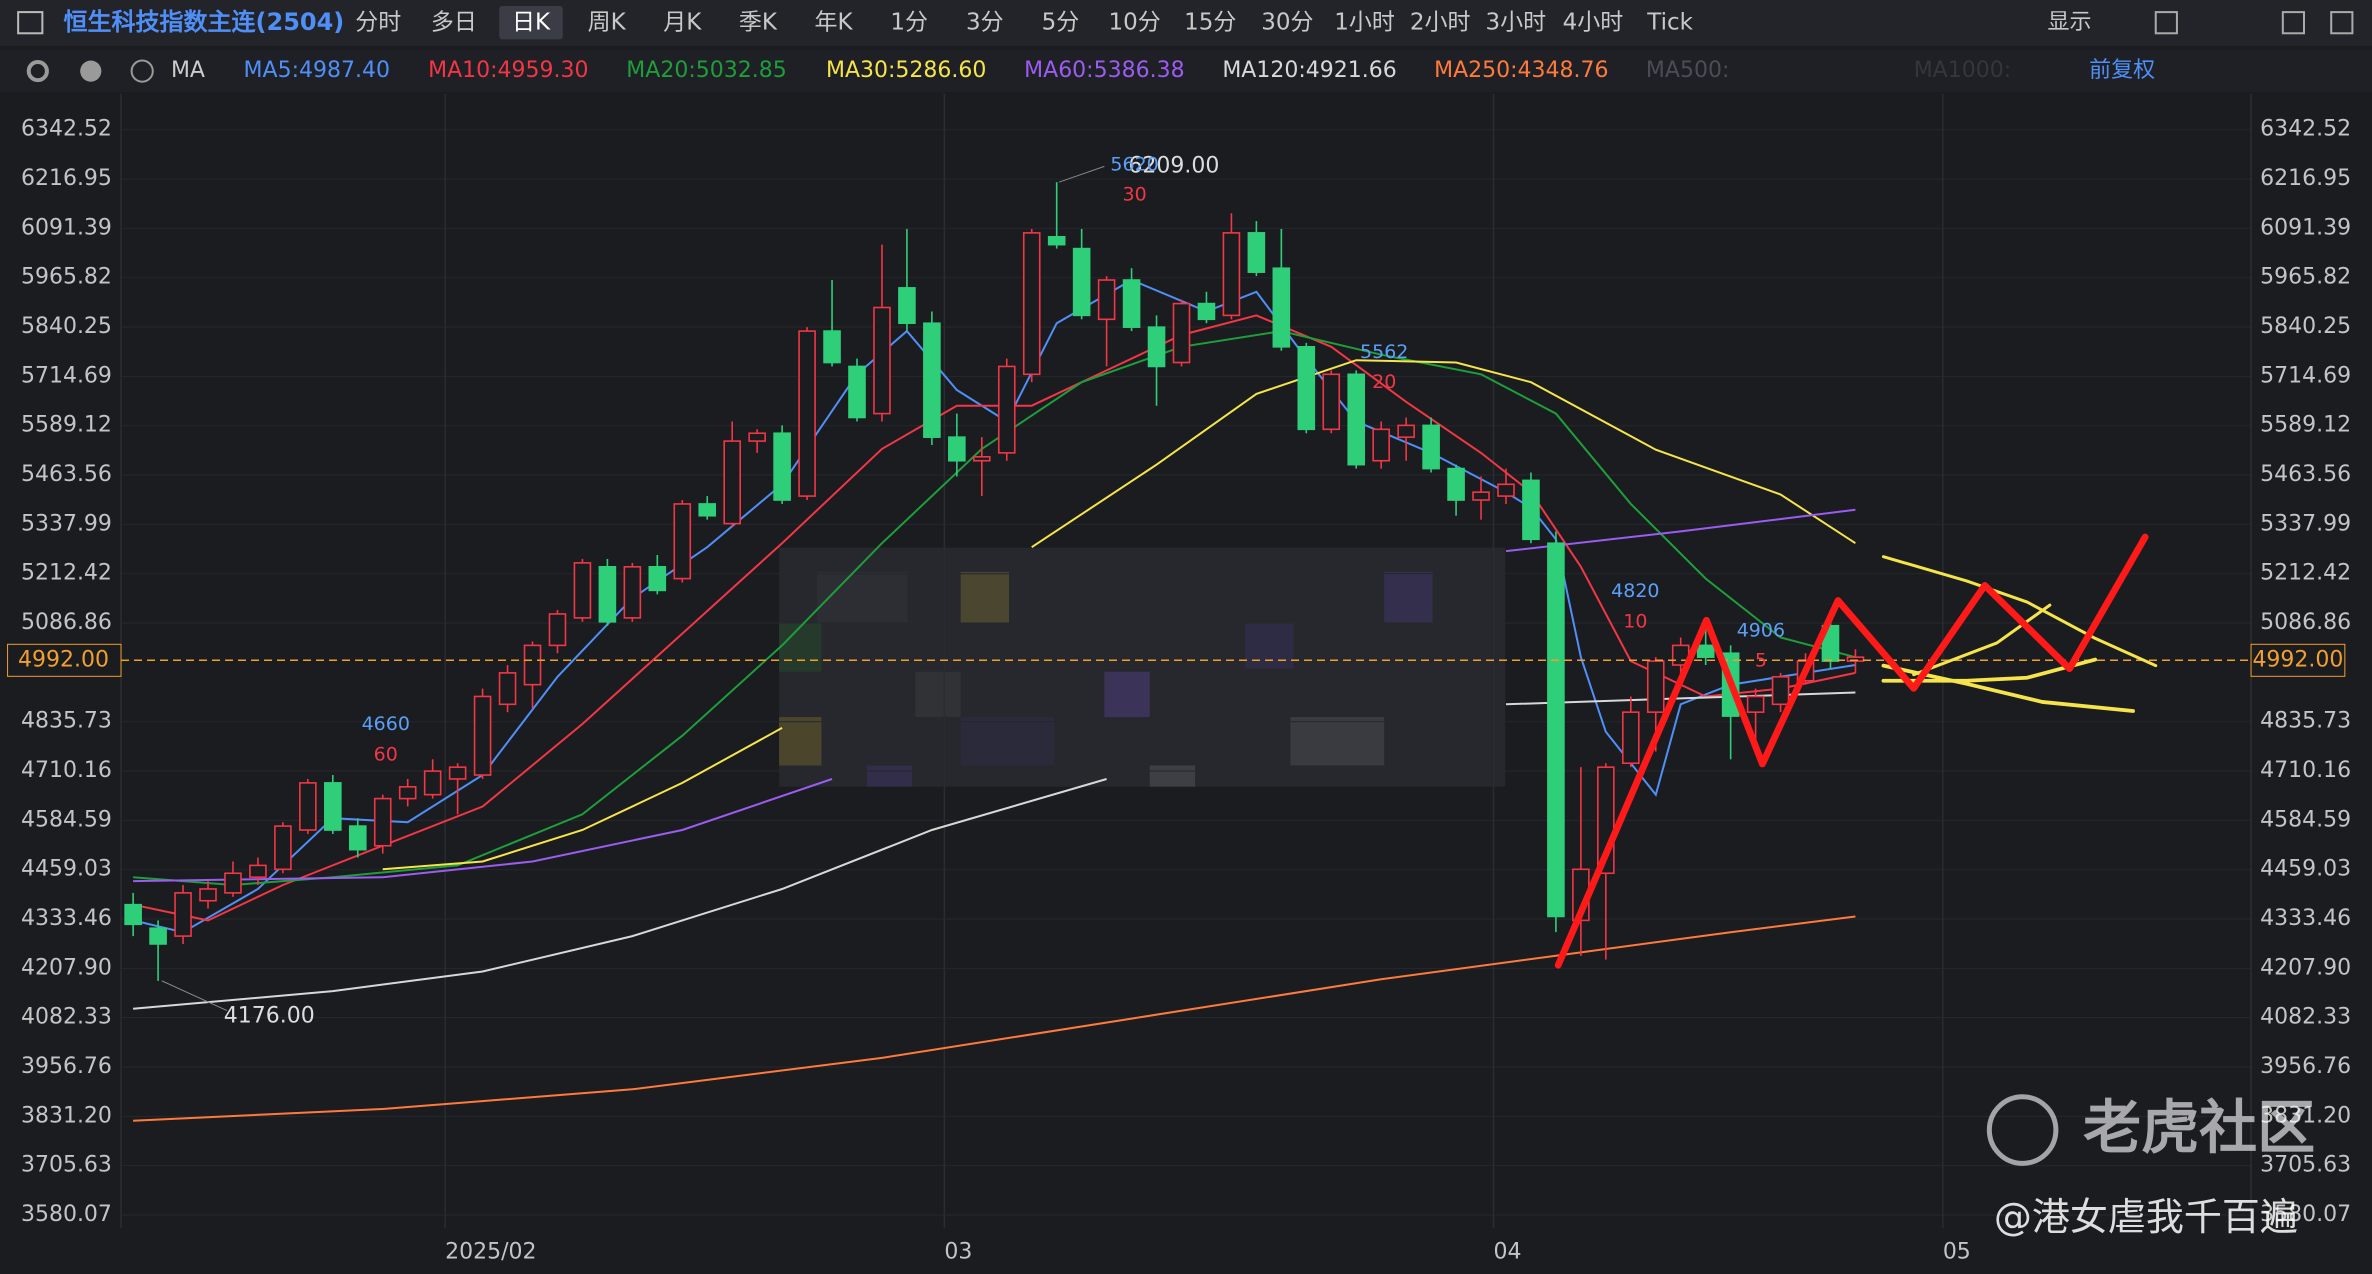 The height and width of the screenshot is (1274, 2372). Describe the element at coordinates (2199, 1128) in the screenshot. I see `watermark-brand: 老虎社区` at that location.